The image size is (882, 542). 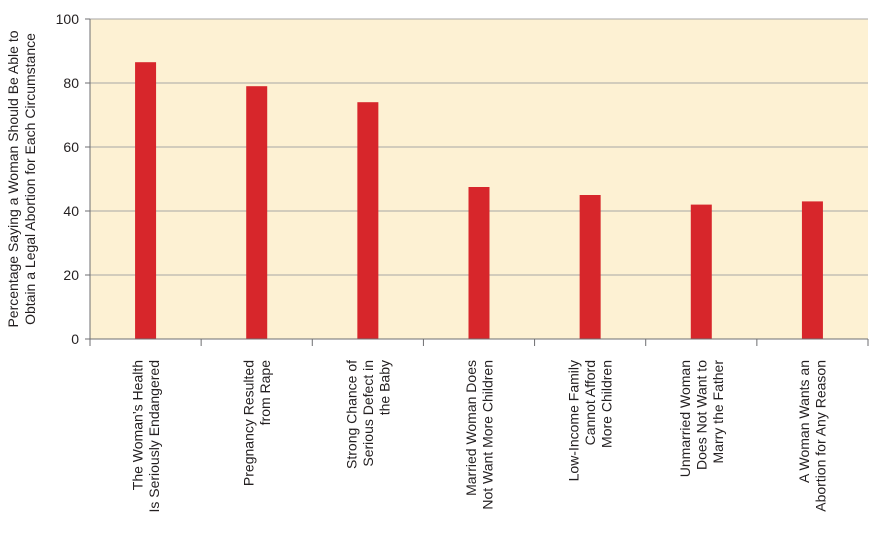 What do you see at coordinates (821, 436) in the screenshot?
I see `x-category-label-line: Abortion for Any Reason` at bounding box center [821, 436].